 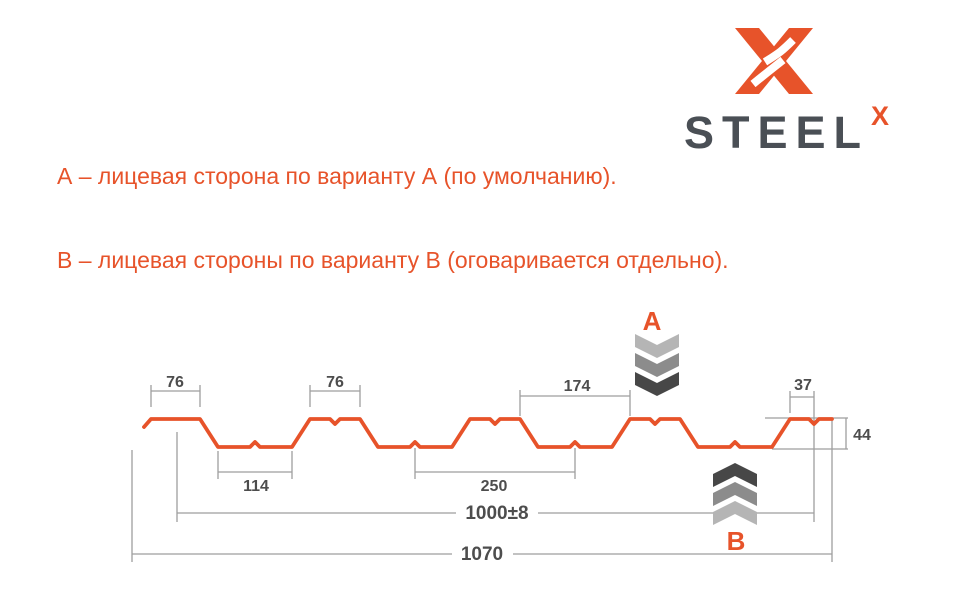 I want to click on dim-76-left-lines, so click(x=175, y=396).